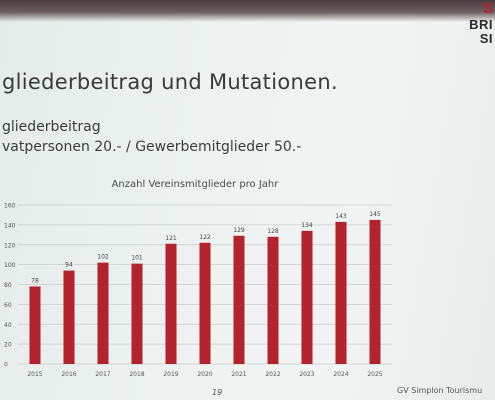 This screenshot has width=495, height=400. I want to click on data-label-2025: 145, so click(375, 214).